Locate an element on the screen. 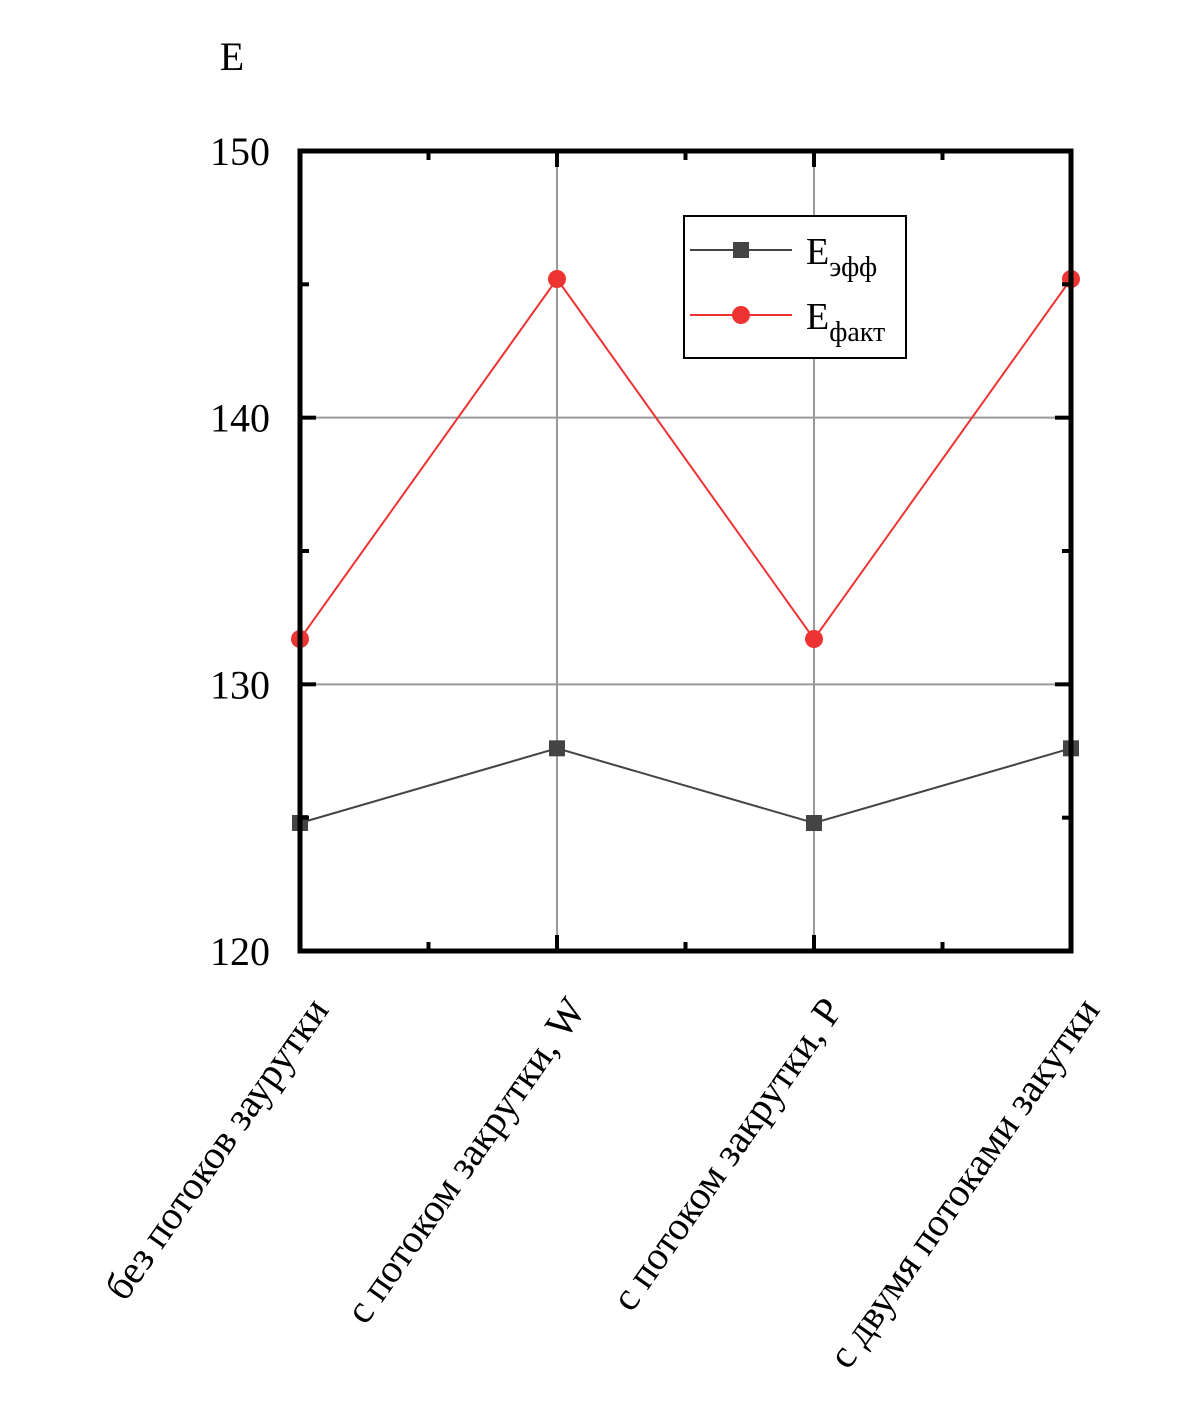  y-axis-title: E is located at coordinates (232, 56).